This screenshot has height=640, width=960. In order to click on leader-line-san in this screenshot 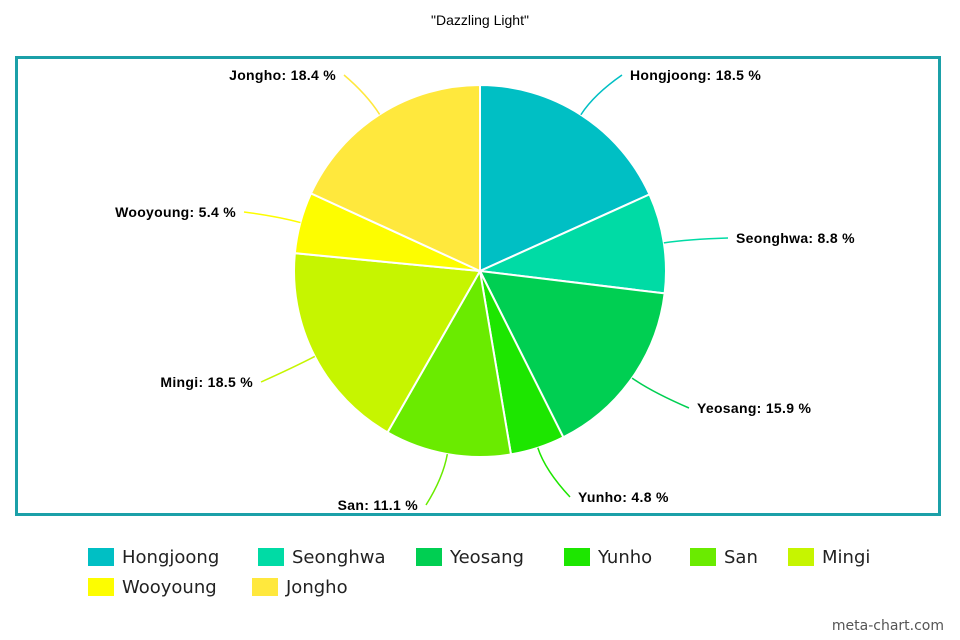, I will do `click(437, 479)`.